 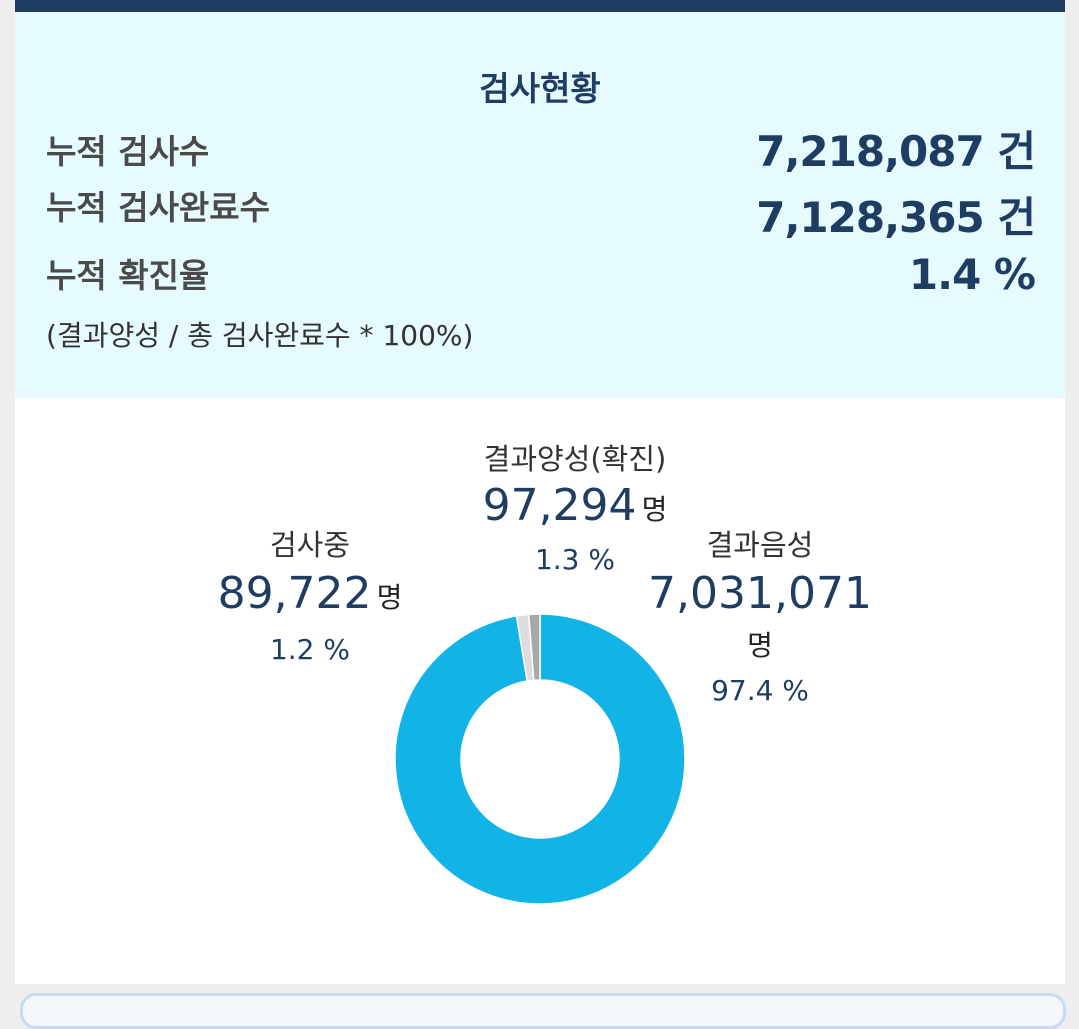 I want to click on positive-count: 97,294, so click(x=559, y=505).